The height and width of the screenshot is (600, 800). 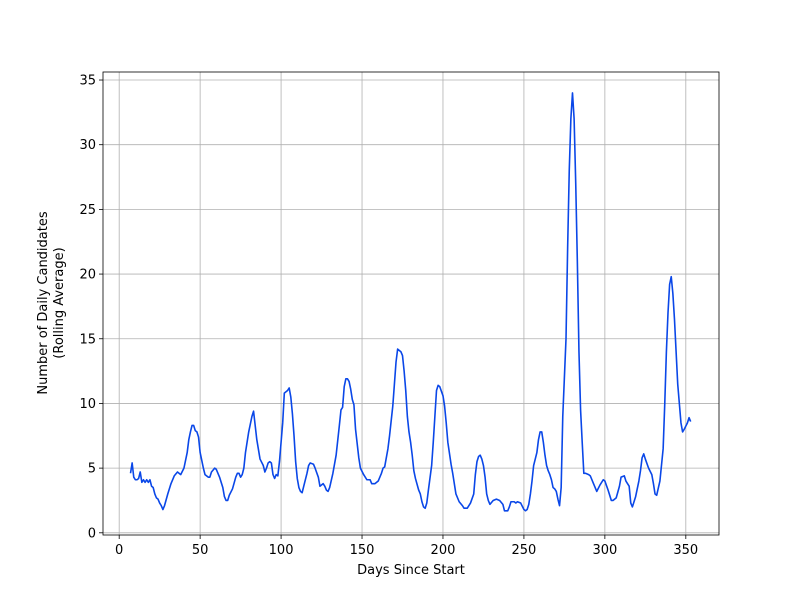 What do you see at coordinates (685, 550) in the screenshot?
I see `x-tick-label: 350` at bounding box center [685, 550].